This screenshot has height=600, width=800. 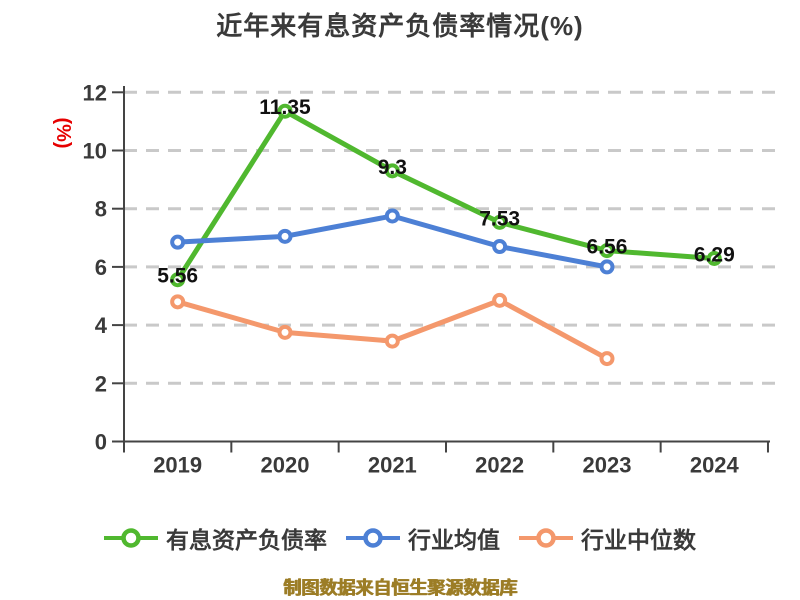 I want to click on data-label: 9.3, so click(x=392, y=167).